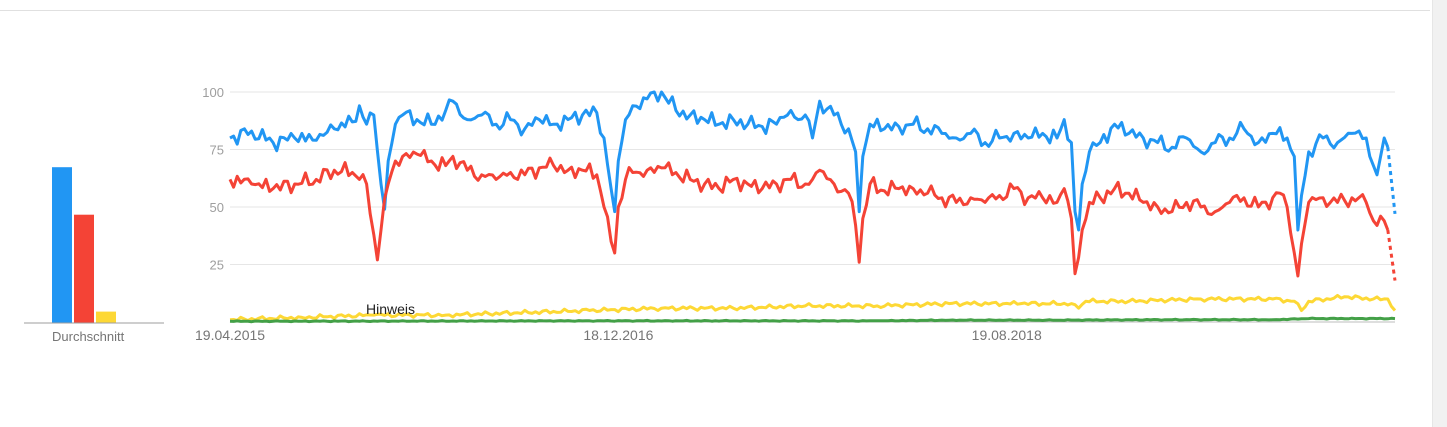 The width and height of the screenshot is (1447, 427). I want to click on x-tick-3: 19.08.2018, so click(1007, 335).